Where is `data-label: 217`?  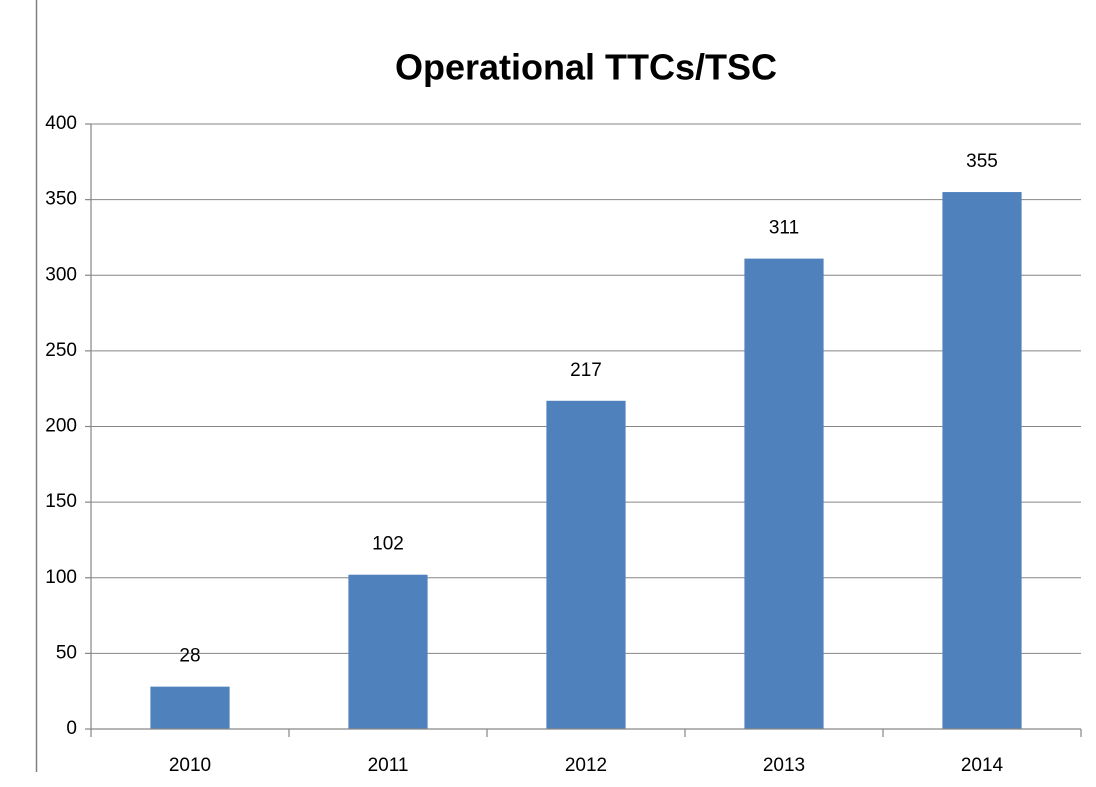
data-label: 217 is located at coordinates (586, 370).